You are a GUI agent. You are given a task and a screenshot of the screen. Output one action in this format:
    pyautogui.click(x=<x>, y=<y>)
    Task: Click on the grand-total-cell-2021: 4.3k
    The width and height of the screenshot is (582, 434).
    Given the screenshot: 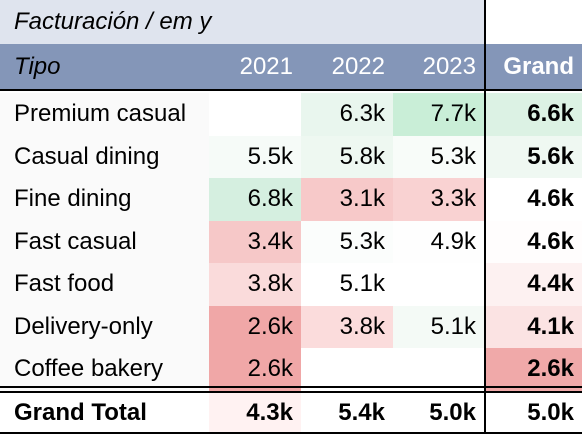 What is the action you would take?
    pyautogui.click(x=255, y=412)
    